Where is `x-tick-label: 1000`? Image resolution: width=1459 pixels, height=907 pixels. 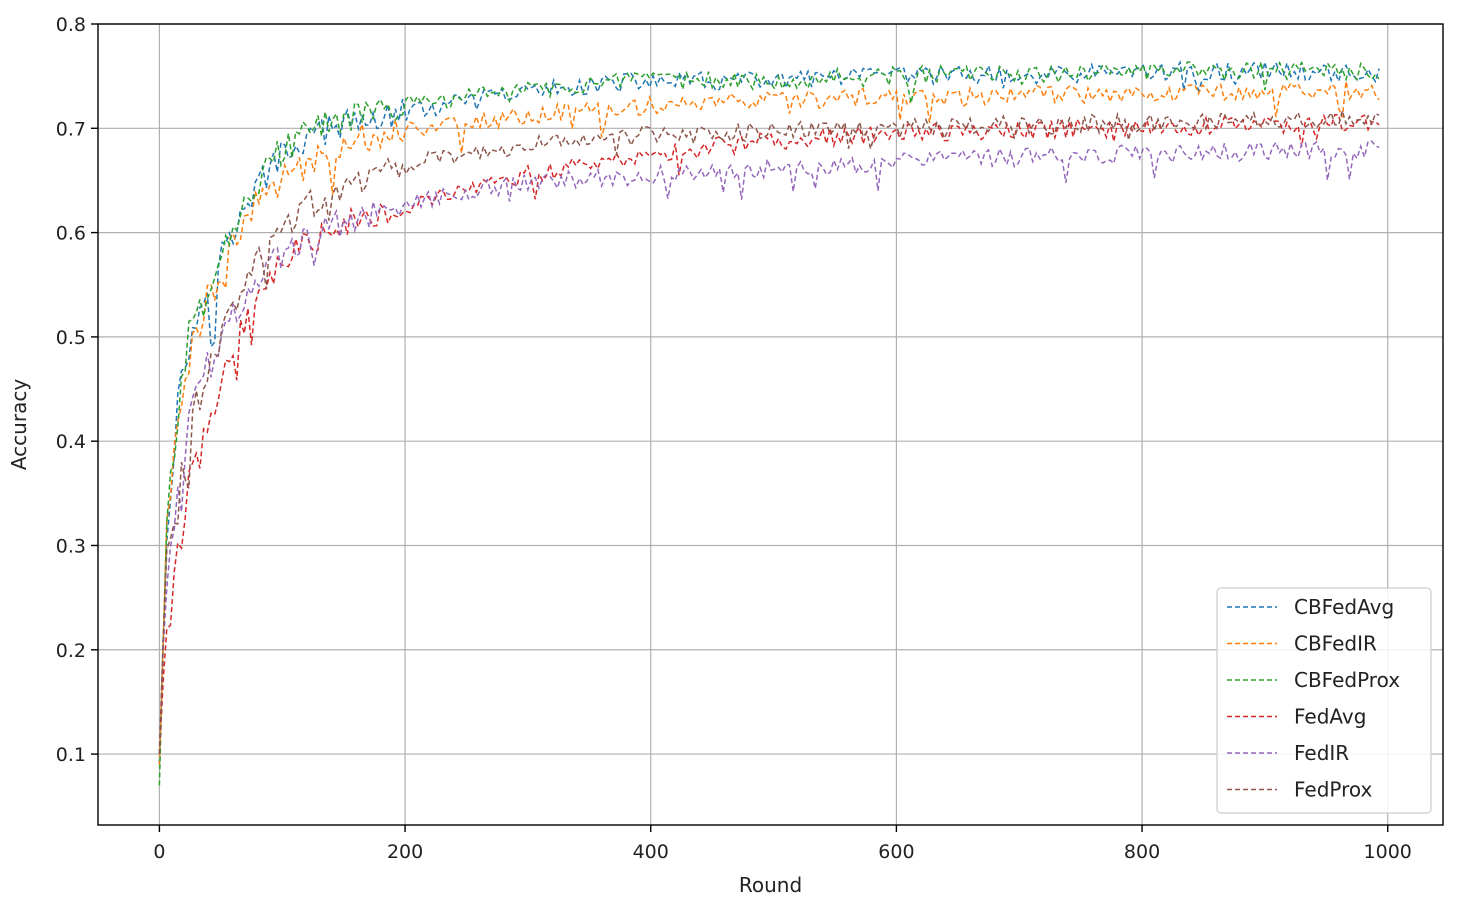 x-tick-label: 1000 is located at coordinates (1388, 852).